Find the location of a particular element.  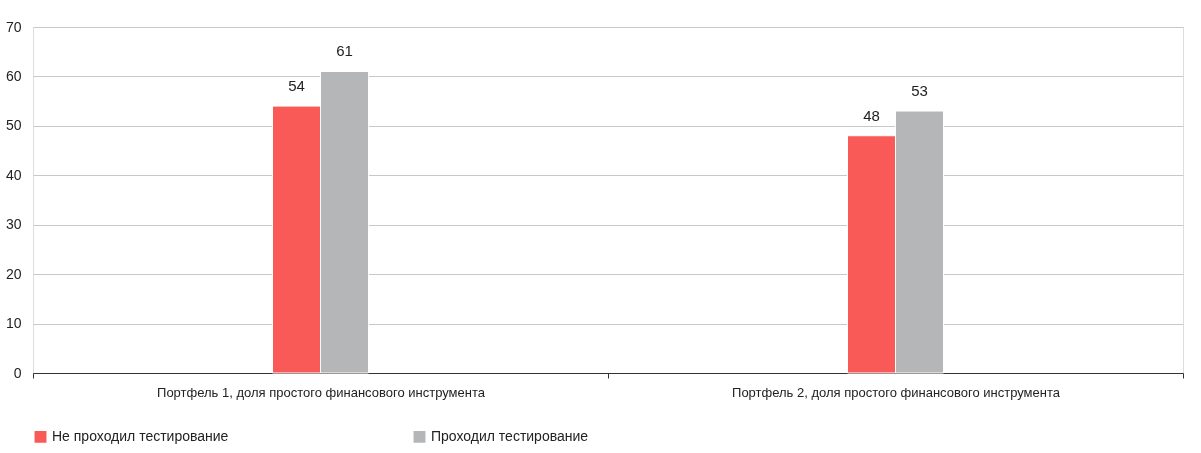

y-tick-label: 70 is located at coordinates (13, 26).